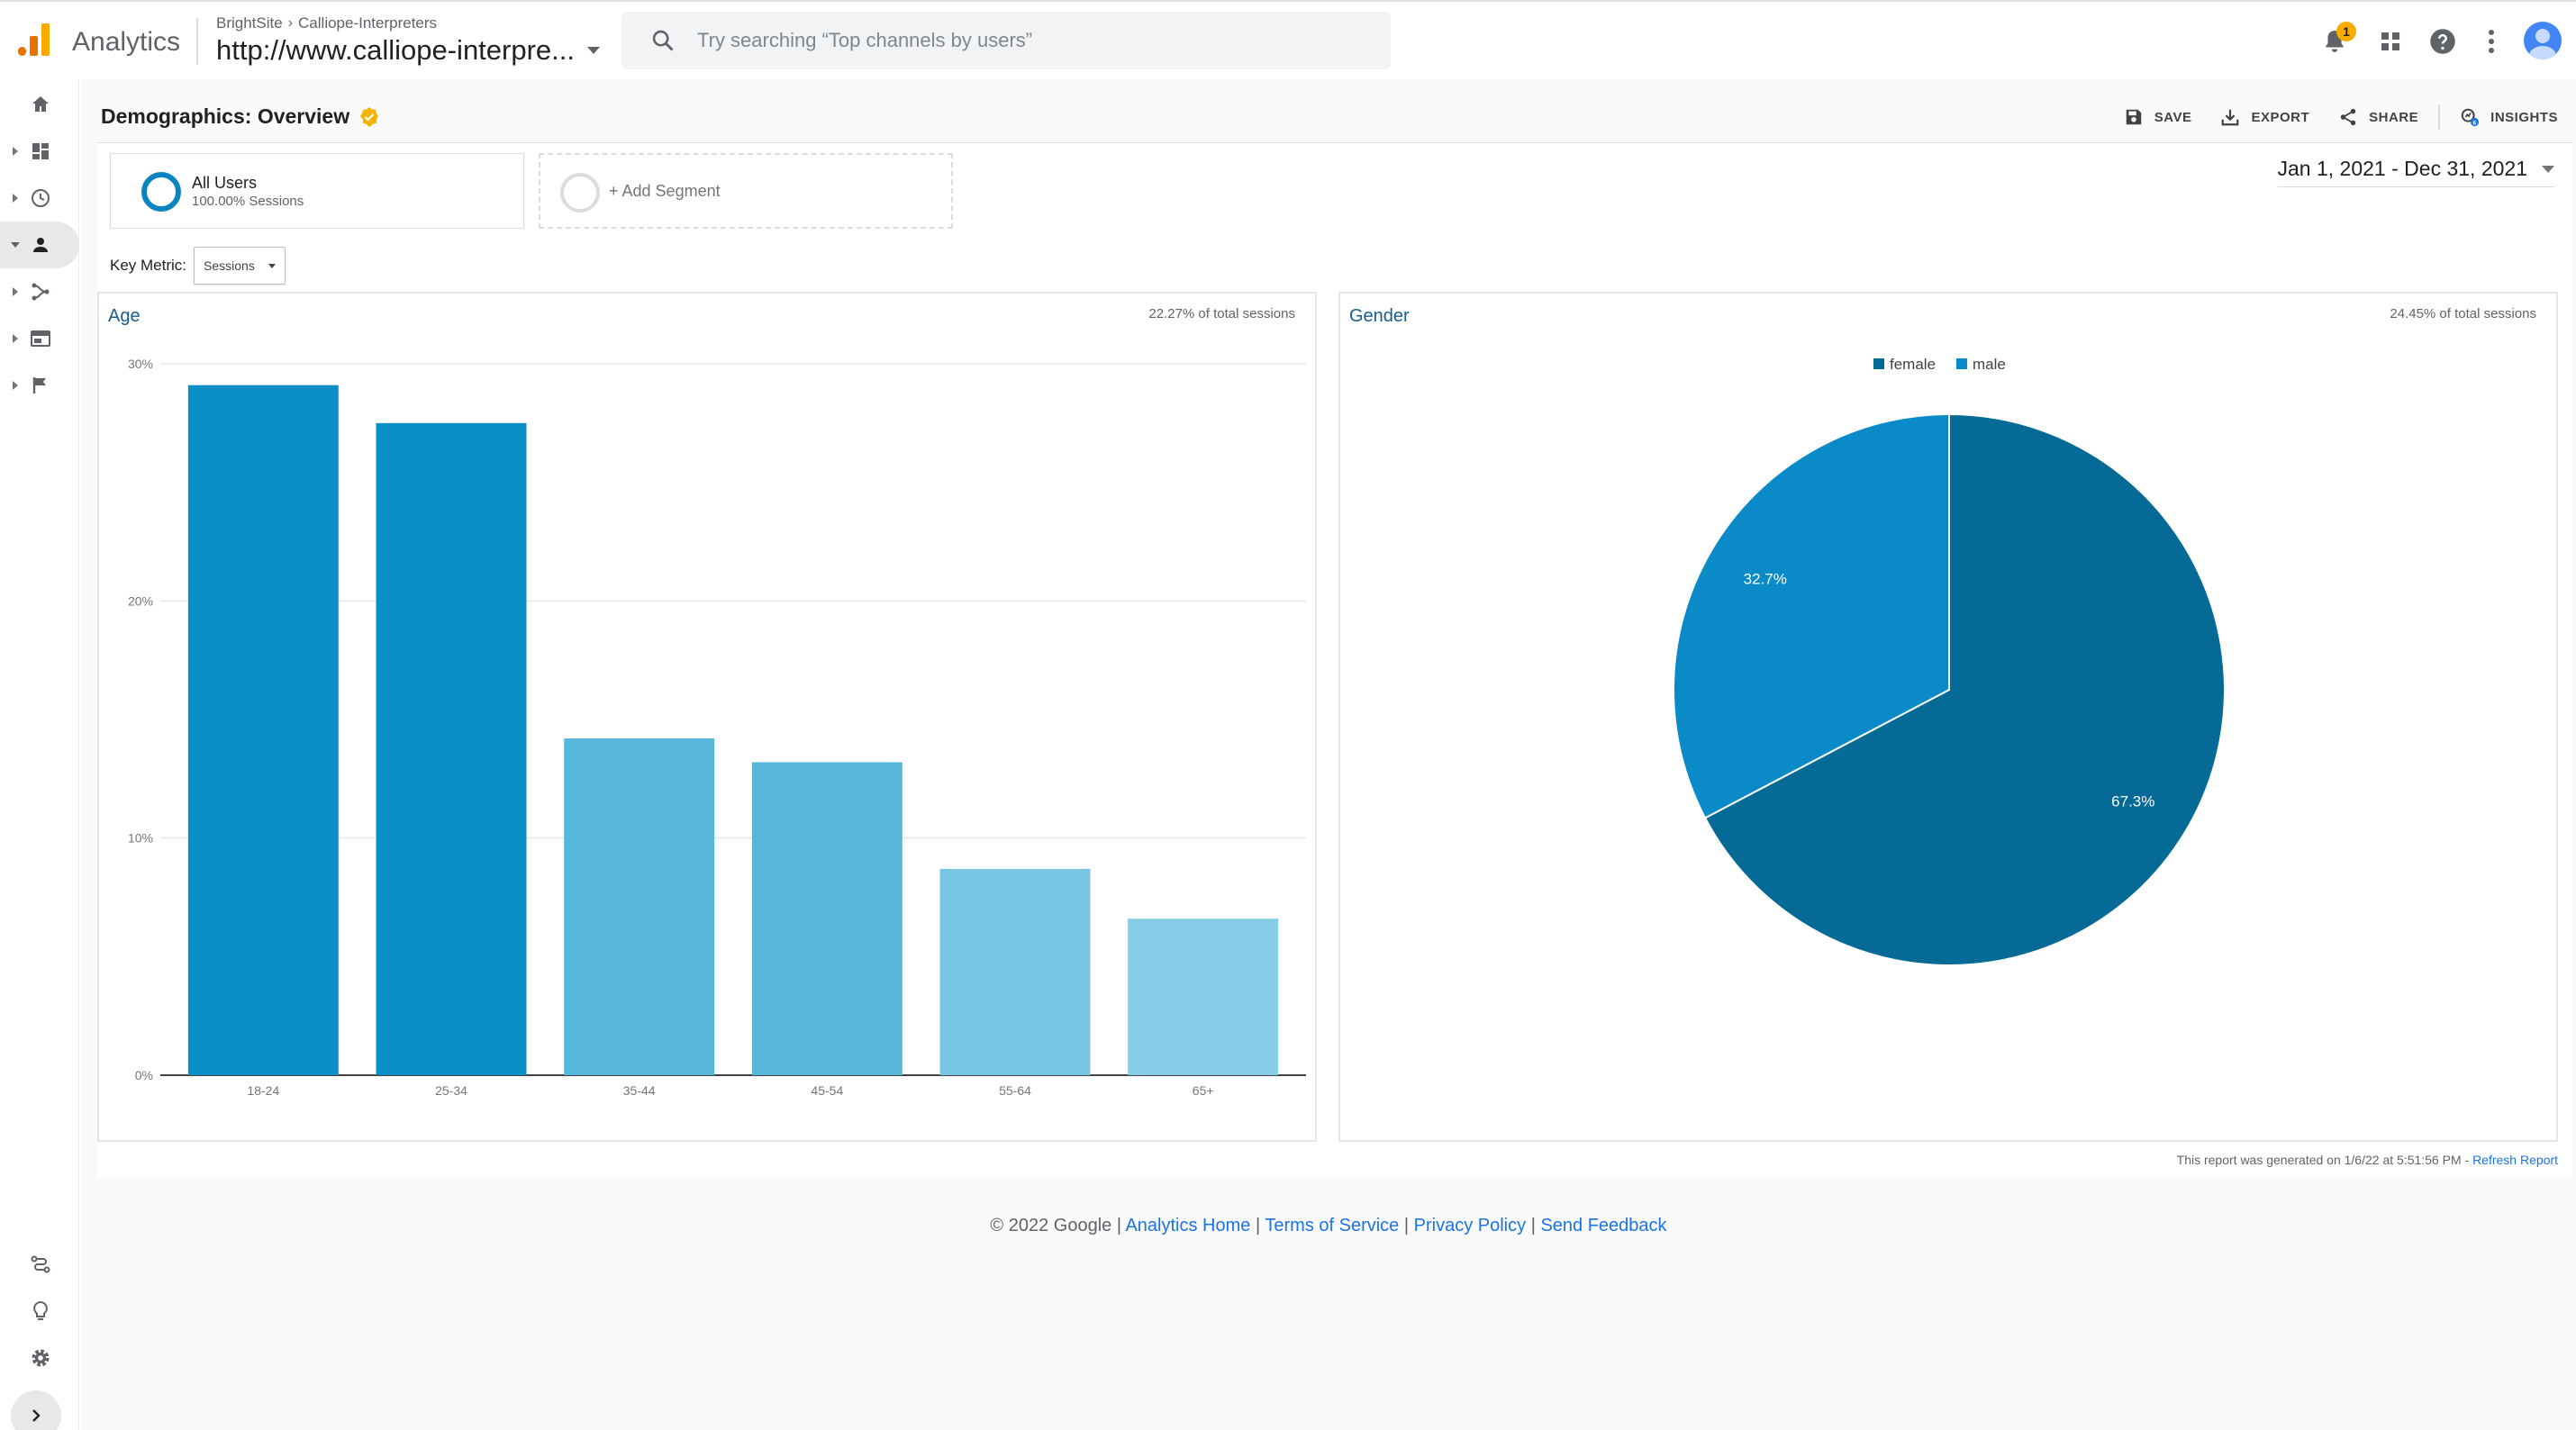  What do you see at coordinates (451, 1090) in the screenshot?
I see `x-tick-label: 25-34` at bounding box center [451, 1090].